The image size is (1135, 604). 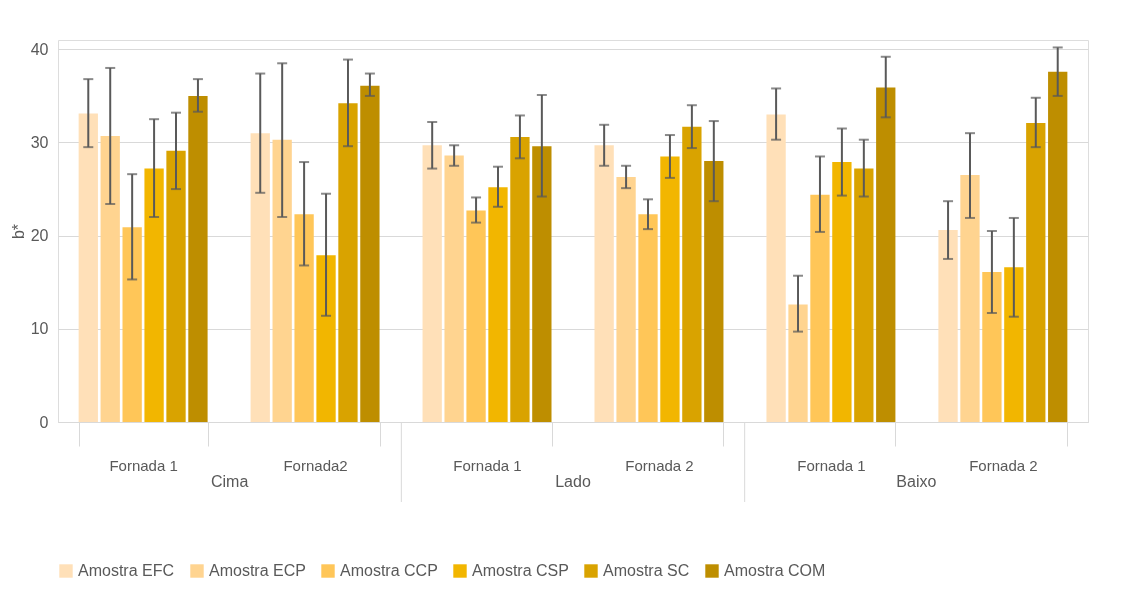 I want to click on y-tick-label: 10, so click(x=39, y=329).